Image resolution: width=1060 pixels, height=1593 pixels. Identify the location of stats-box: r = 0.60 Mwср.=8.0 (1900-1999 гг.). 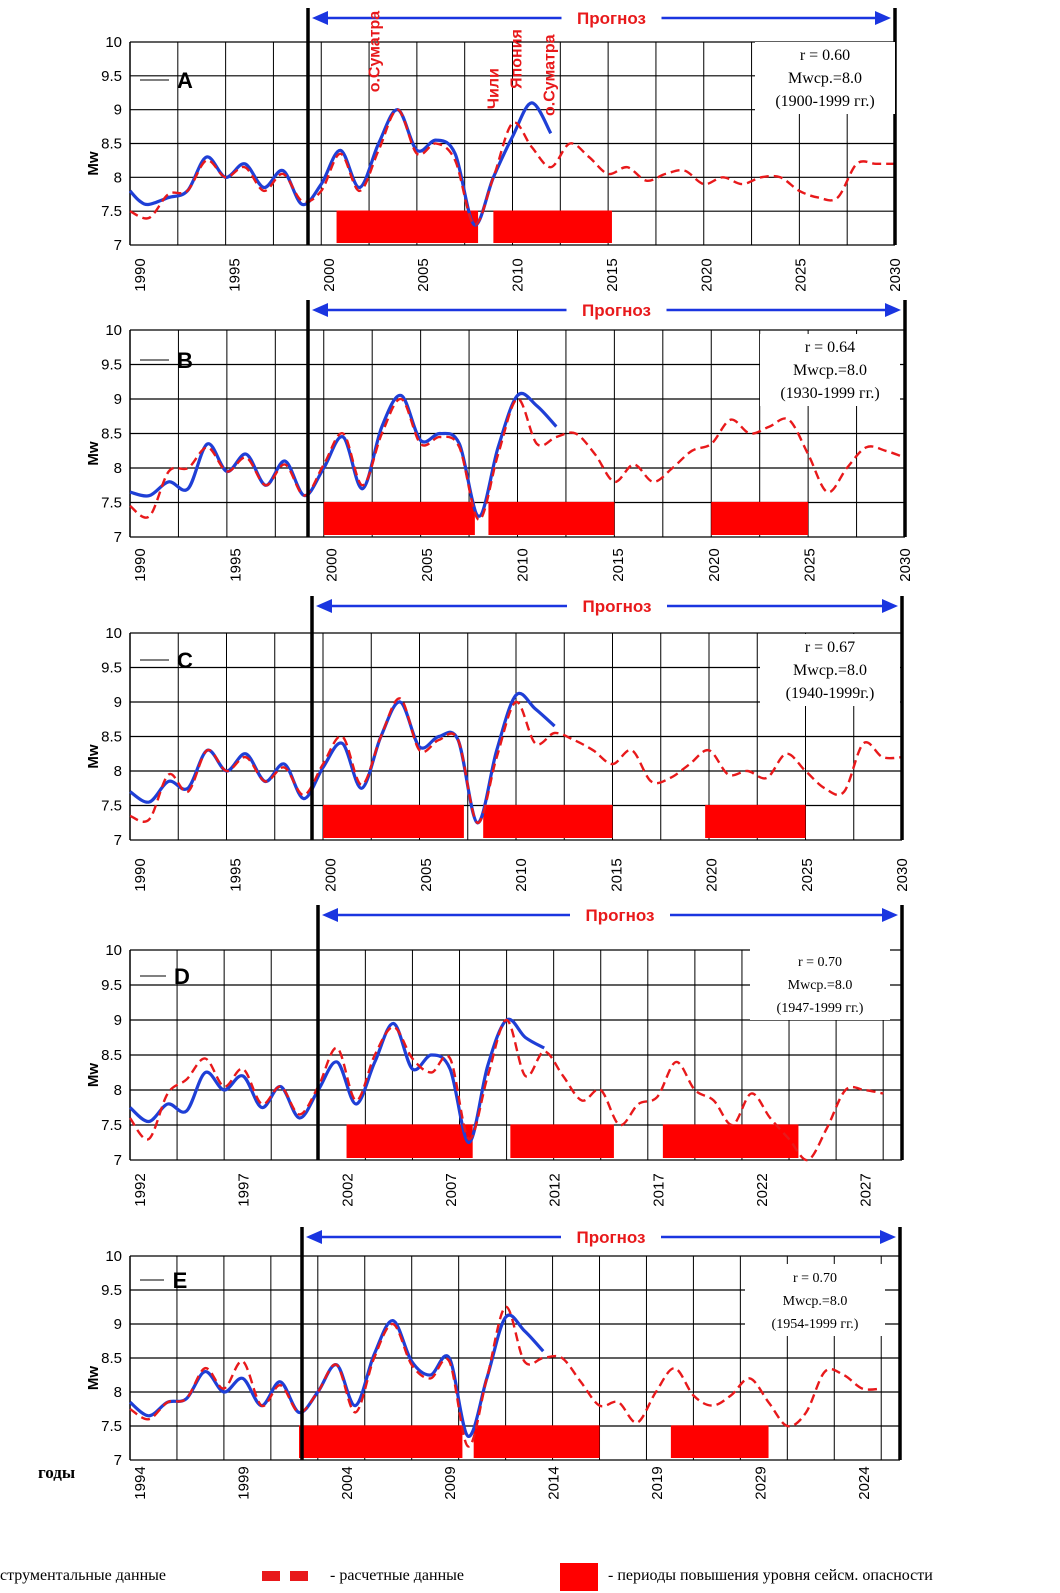
(825, 78).